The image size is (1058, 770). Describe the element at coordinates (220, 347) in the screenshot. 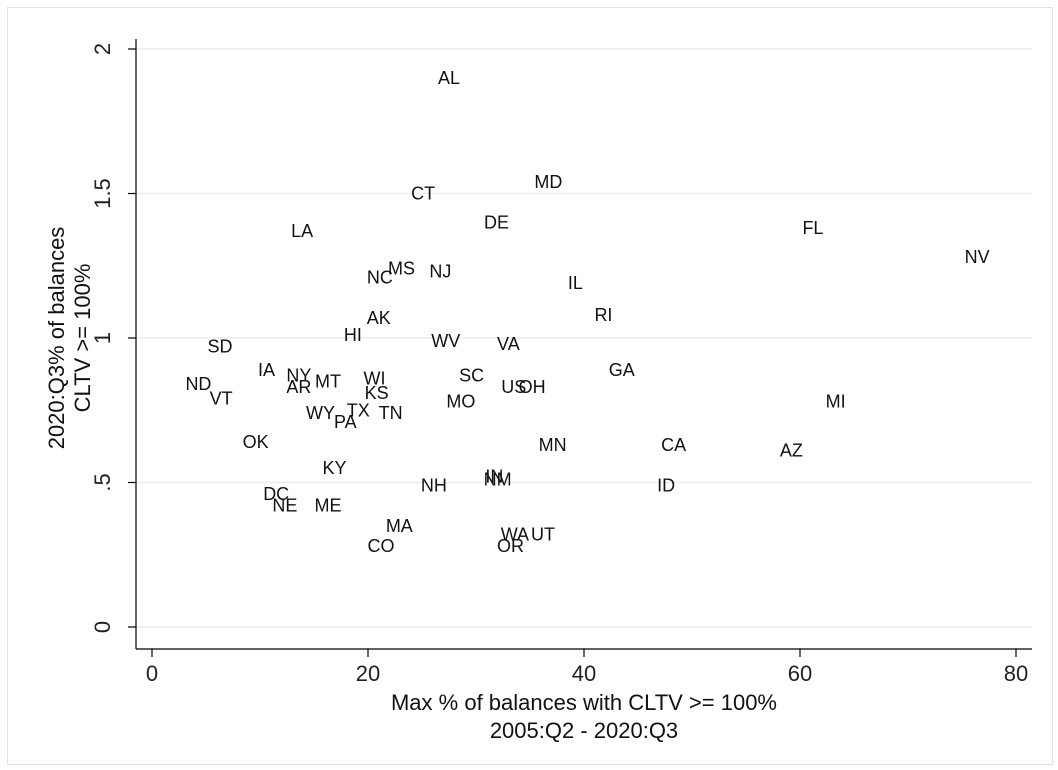

I see `point-label-sd: SD` at that location.